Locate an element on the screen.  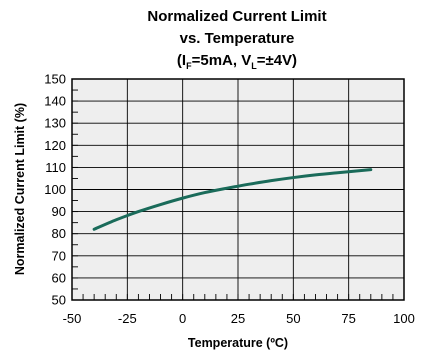
y-tick-label: 110 is located at coordinates (55, 167).